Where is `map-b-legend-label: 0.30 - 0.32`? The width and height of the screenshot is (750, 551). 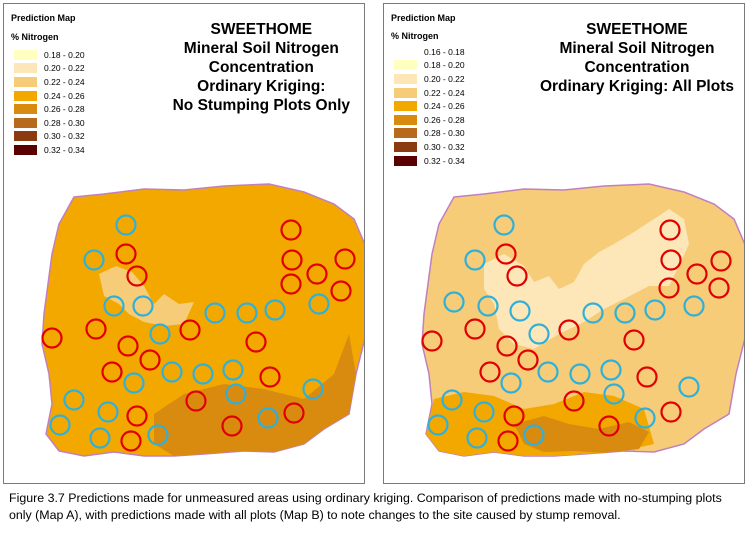 map-b-legend-label: 0.30 - 0.32 is located at coordinates (444, 146).